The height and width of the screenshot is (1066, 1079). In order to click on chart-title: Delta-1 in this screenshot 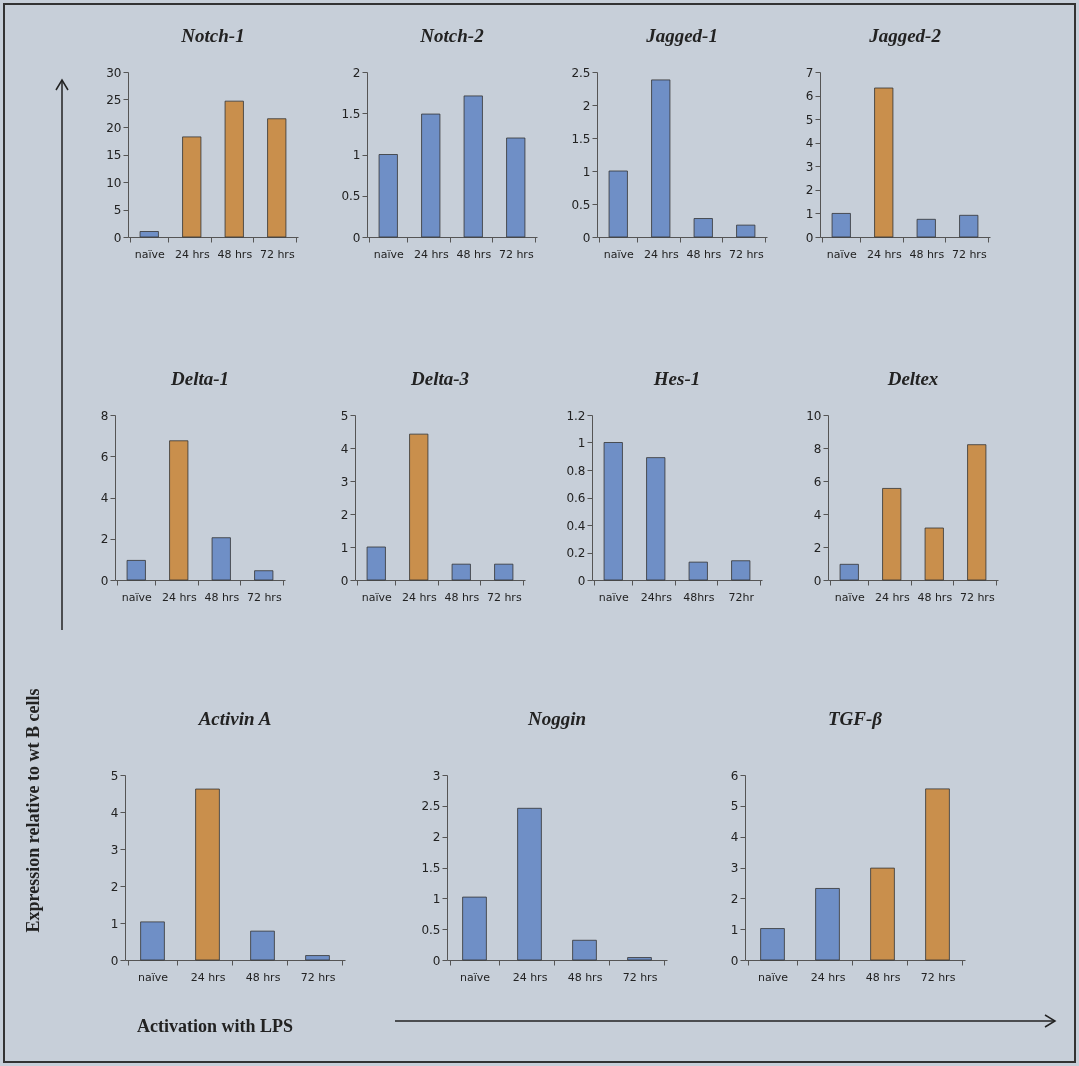, I will do `click(199, 378)`.